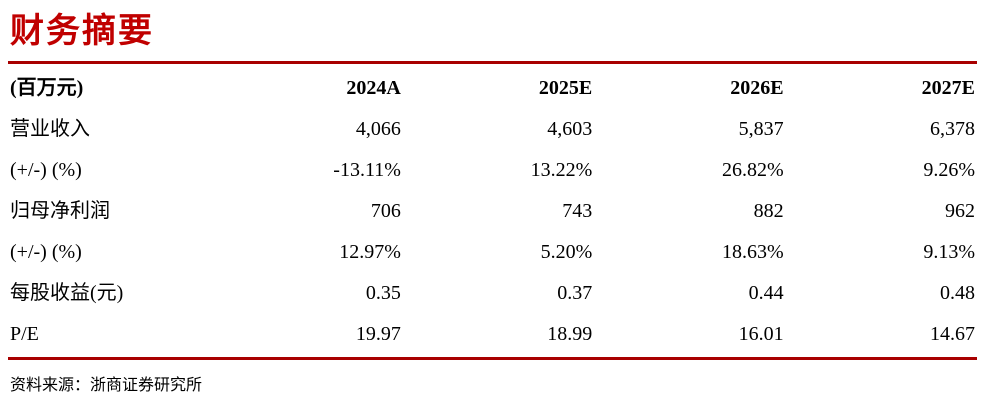 This screenshot has height=407, width=985. What do you see at coordinates (752, 252) in the screenshot?
I see `cell-value: 18.63%` at bounding box center [752, 252].